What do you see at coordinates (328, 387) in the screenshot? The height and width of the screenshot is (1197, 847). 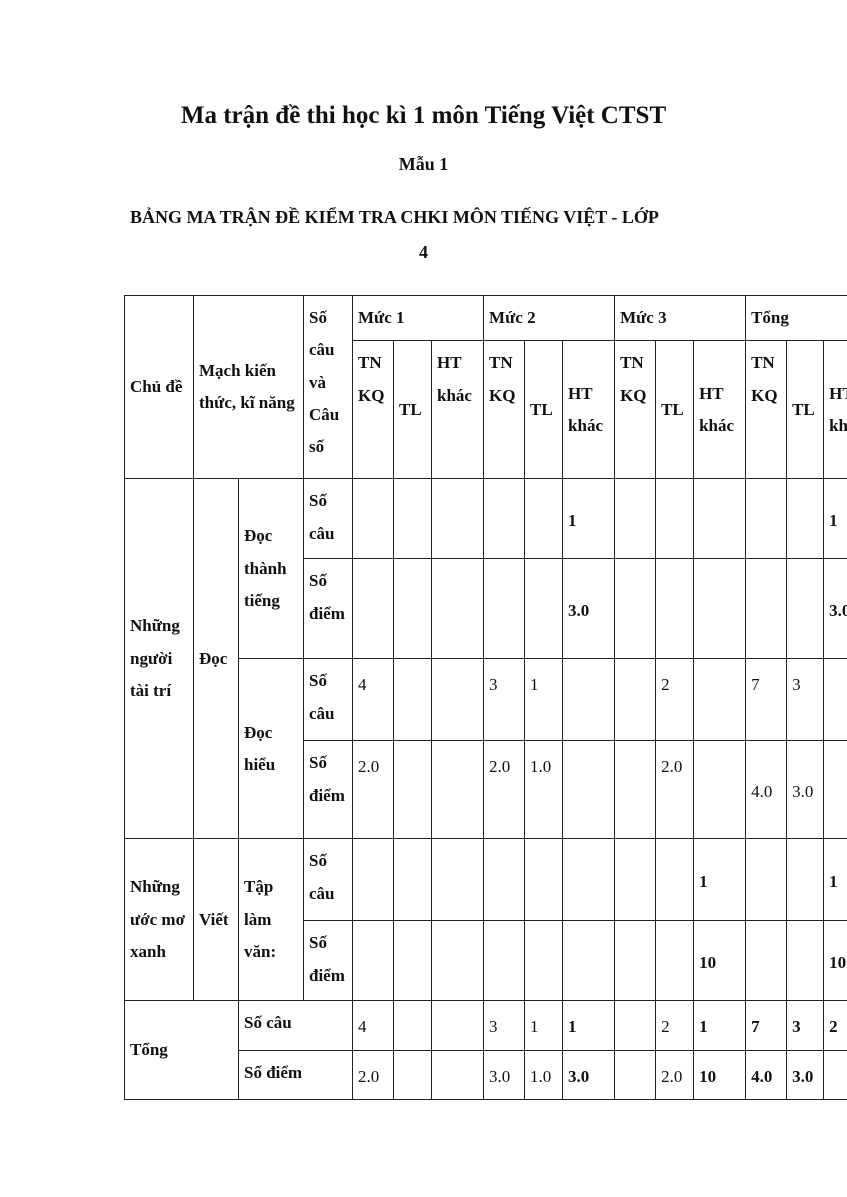 I see `header-so-cau: Số câu và Câu số` at bounding box center [328, 387].